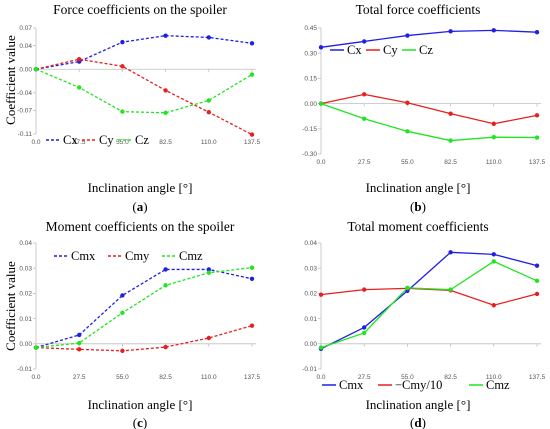 Image resolution: width=550 pixels, height=429 pixels. I want to click on legend-label: Cmy, so click(137, 256).